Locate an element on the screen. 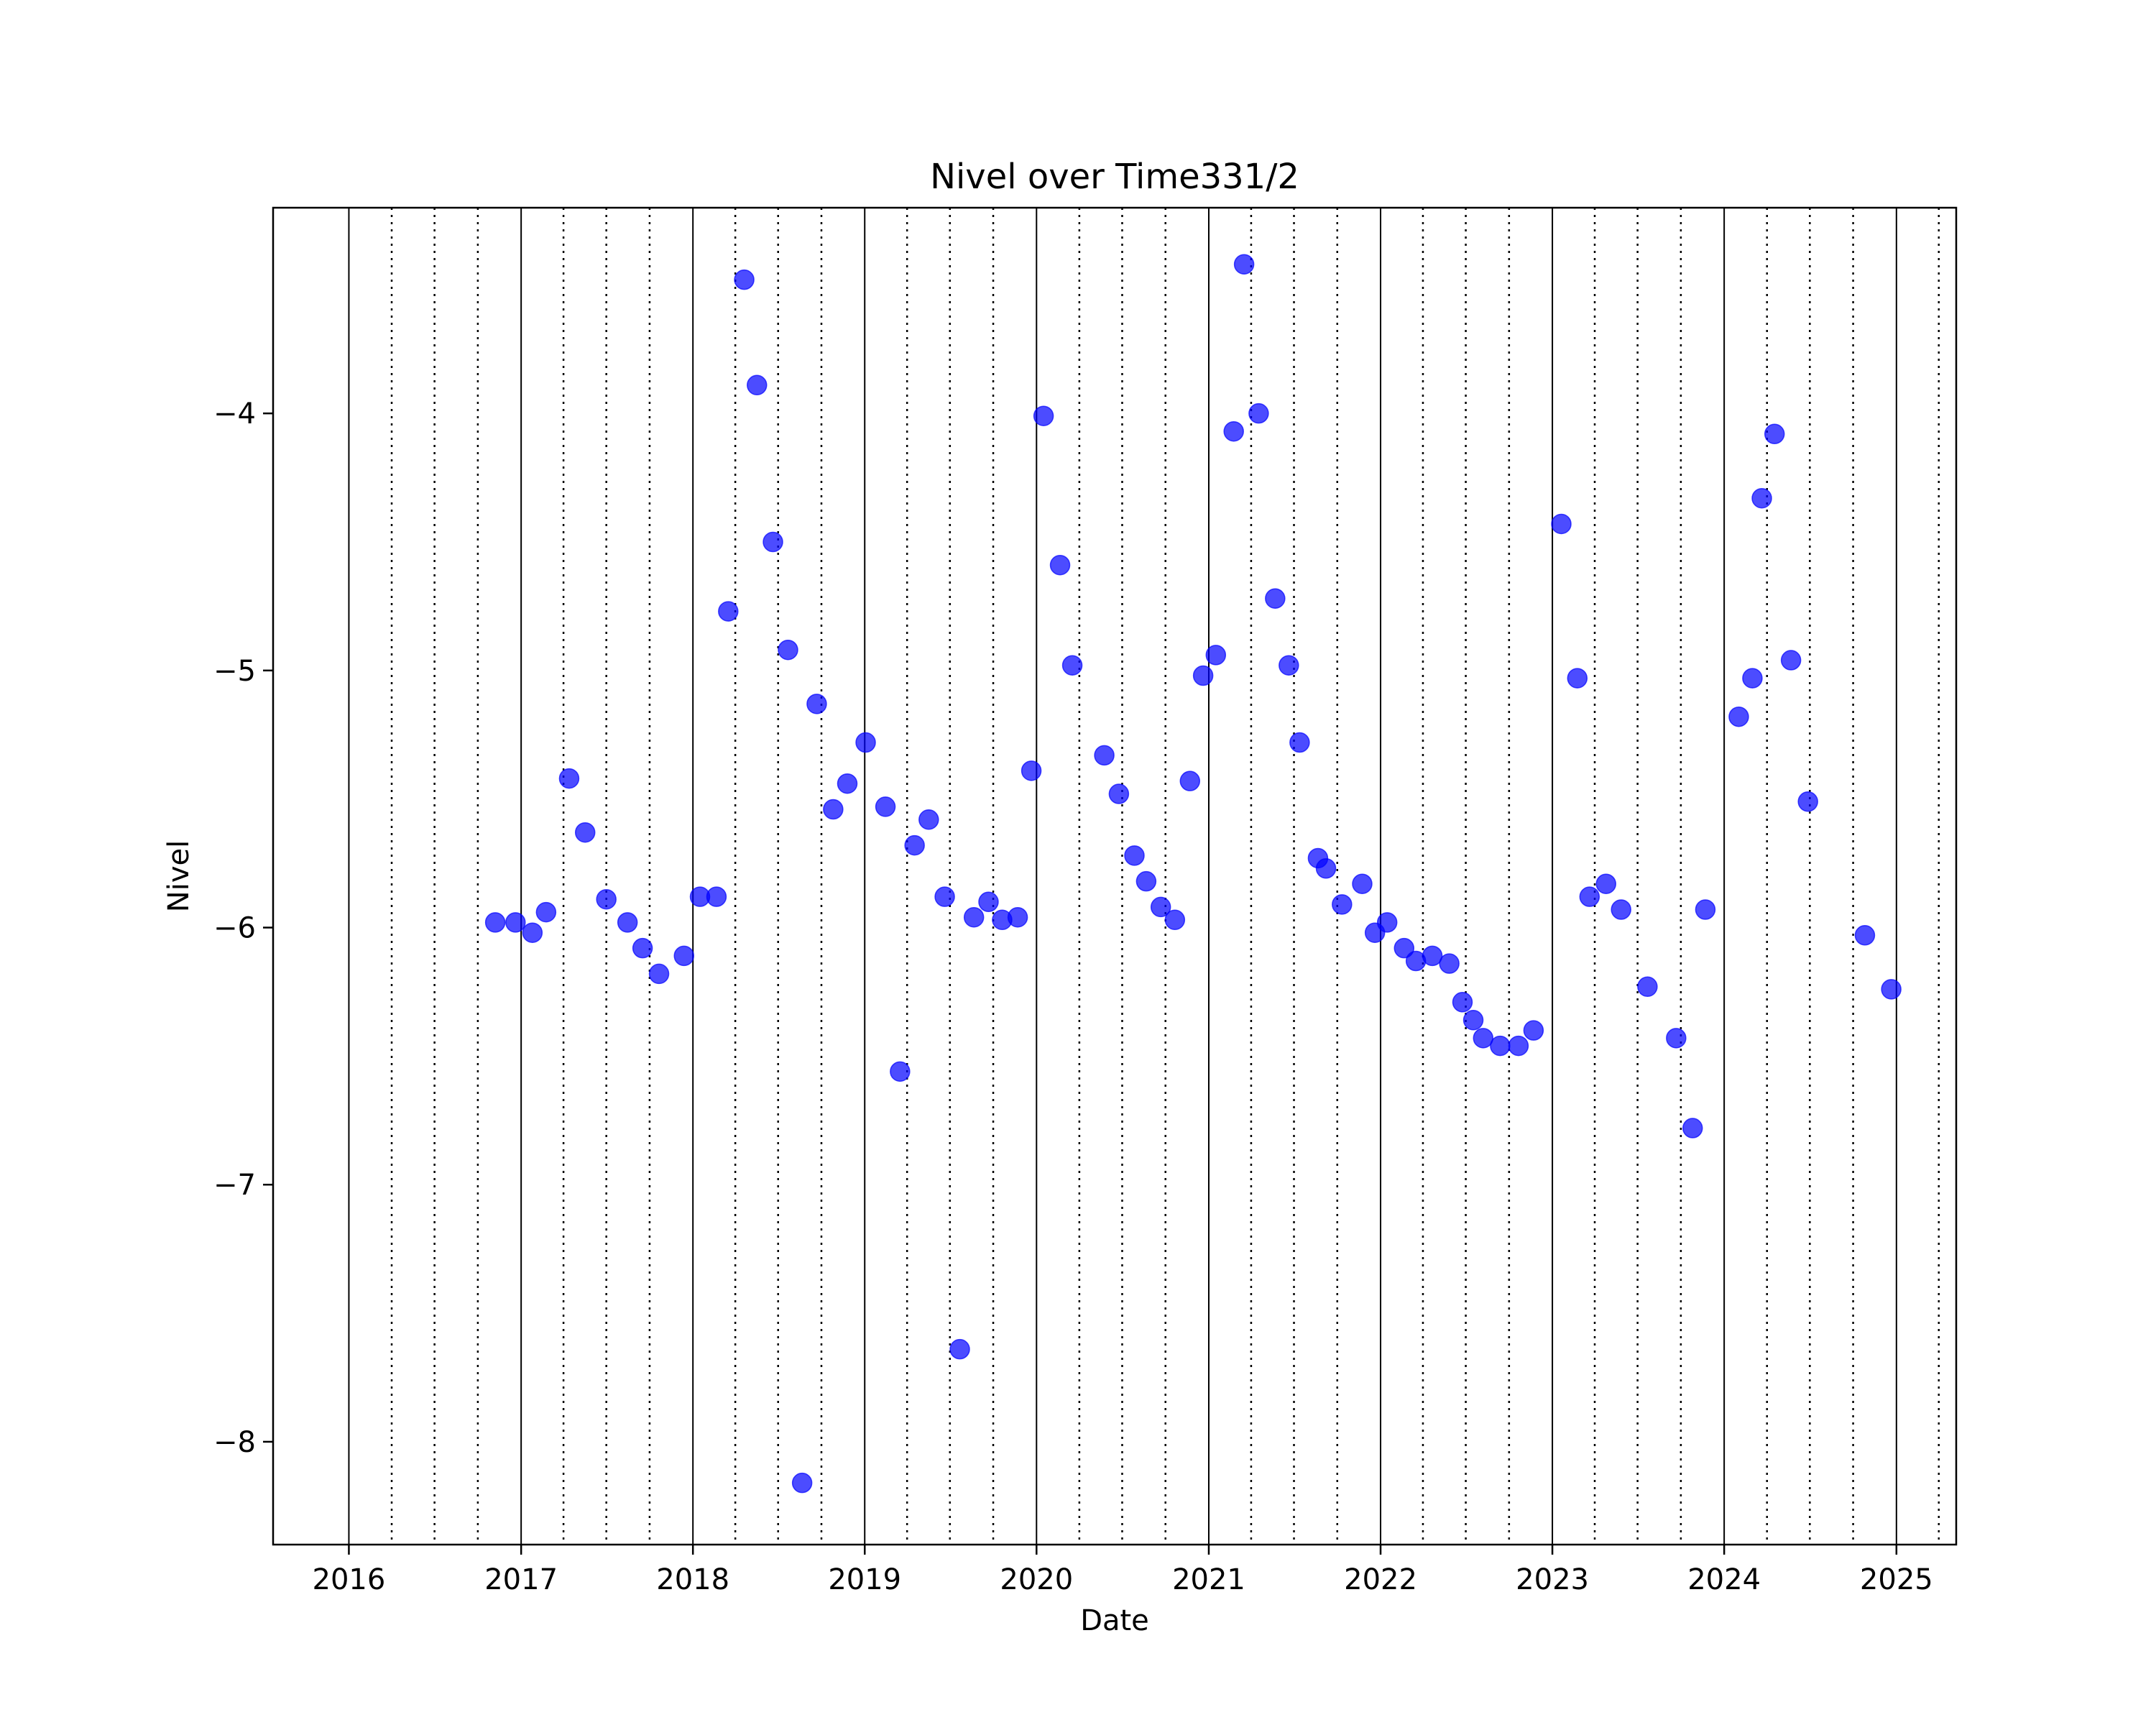 This screenshot has width=2156, height=1725. x-axis-label: Date is located at coordinates (1114, 1620).